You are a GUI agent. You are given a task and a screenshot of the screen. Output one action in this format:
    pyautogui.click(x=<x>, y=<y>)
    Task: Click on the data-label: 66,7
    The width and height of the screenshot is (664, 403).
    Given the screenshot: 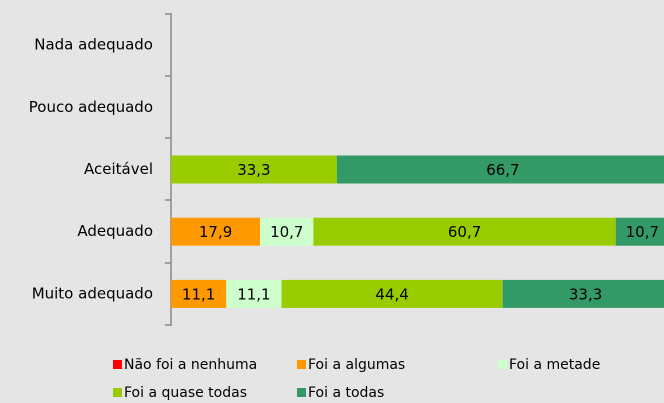 What is the action you would take?
    pyautogui.click(x=502, y=170)
    